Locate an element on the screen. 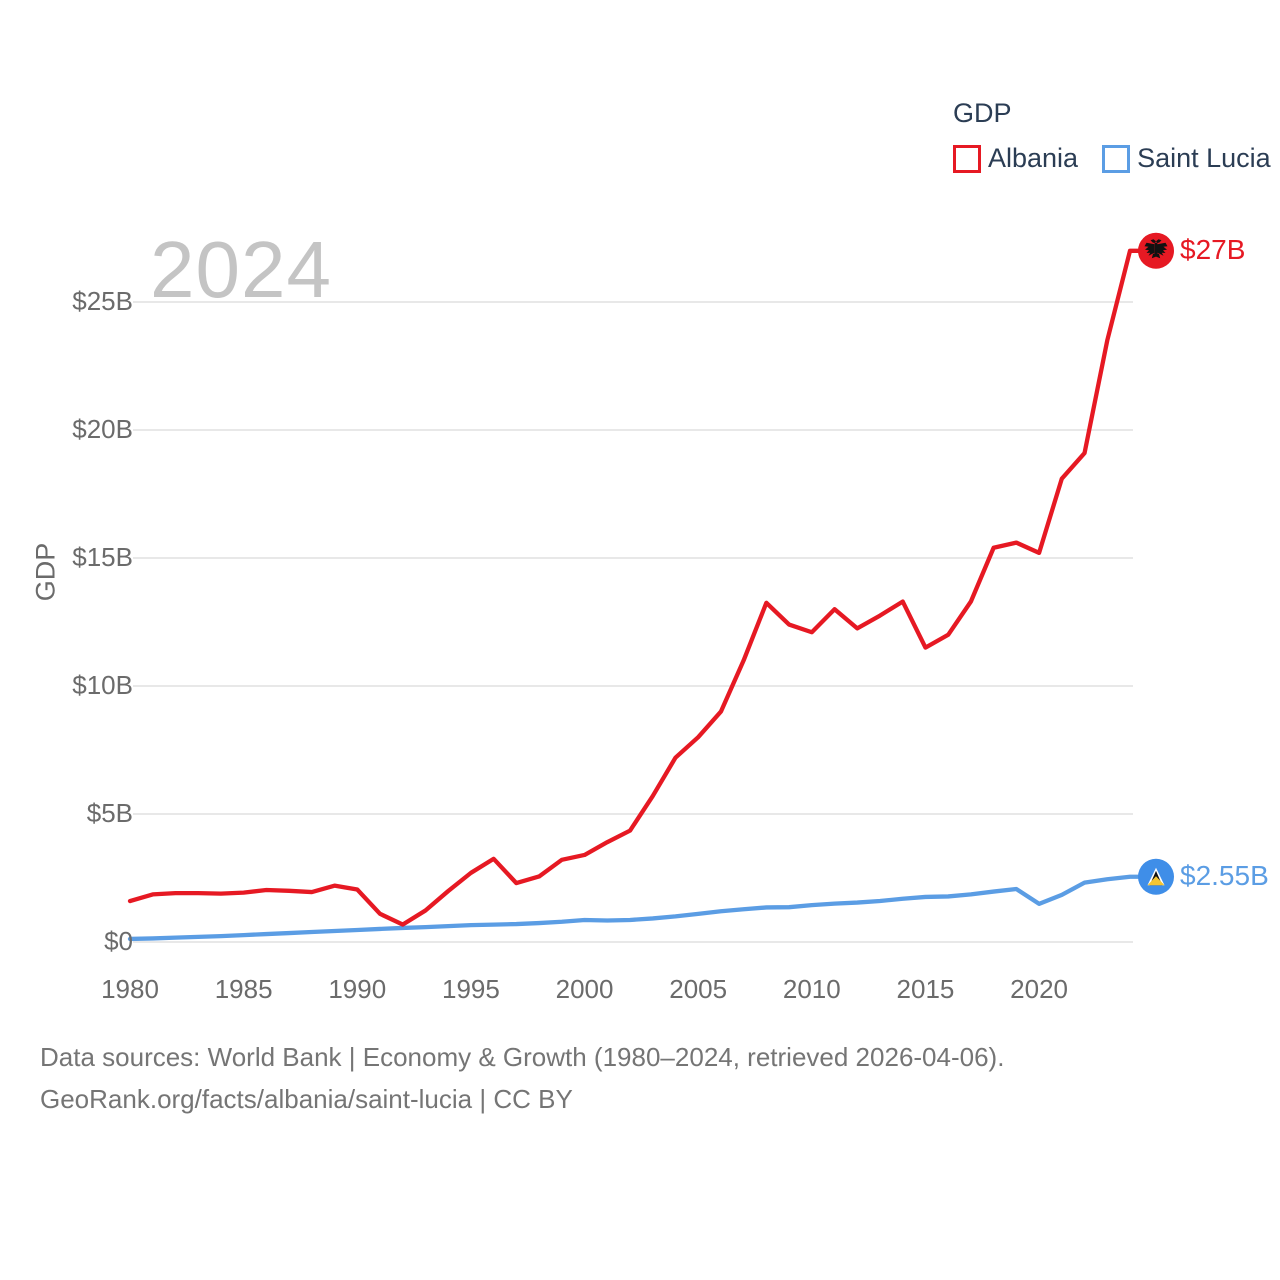 The height and width of the screenshot is (1280, 1280). legend-items: Albania Saint Lucia is located at coordinates (1112, 158).